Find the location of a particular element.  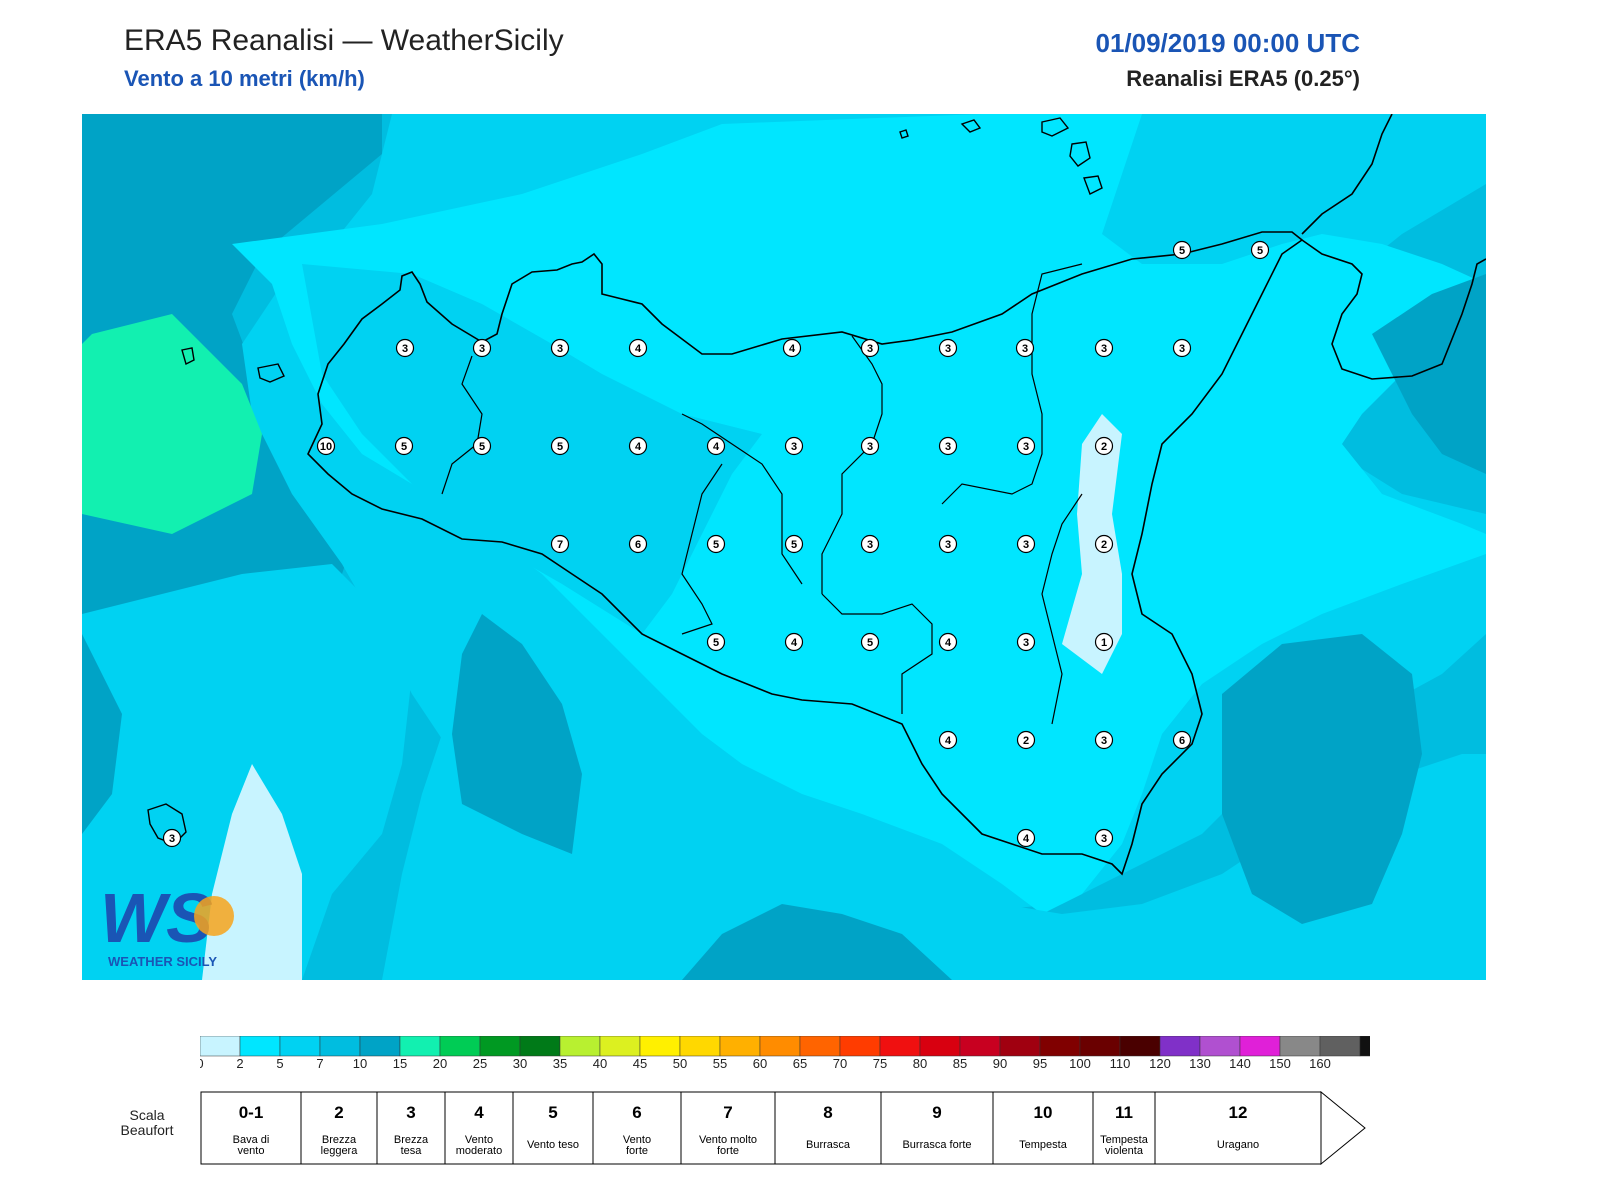

chart-title: ERA5 Reanalisi — WeatherSicily is located at coordinates (344, 40).